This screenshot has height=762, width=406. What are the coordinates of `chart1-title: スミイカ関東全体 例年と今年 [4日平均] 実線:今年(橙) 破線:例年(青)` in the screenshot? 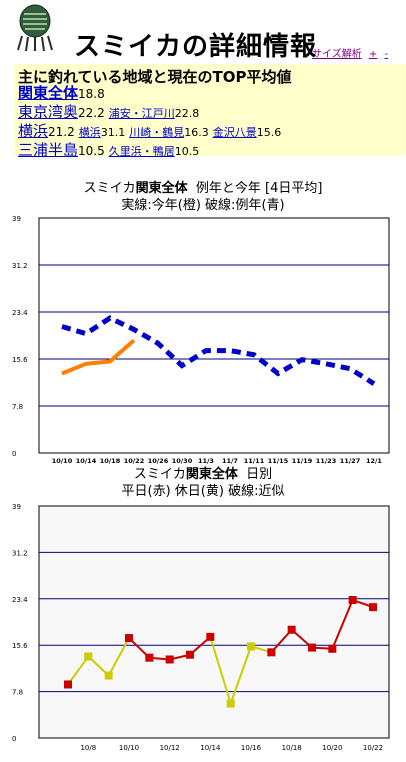 It's located at (203, 197).